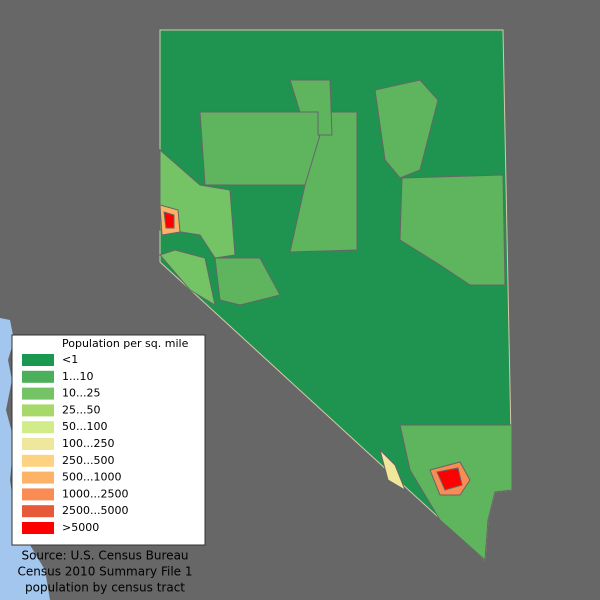 The image size is (600, 600). What do you see at coordinates (104, 556) in the screenshot?
I see `source-line: Source: U.S. Census Bureau` at bounding box center [104, 556].